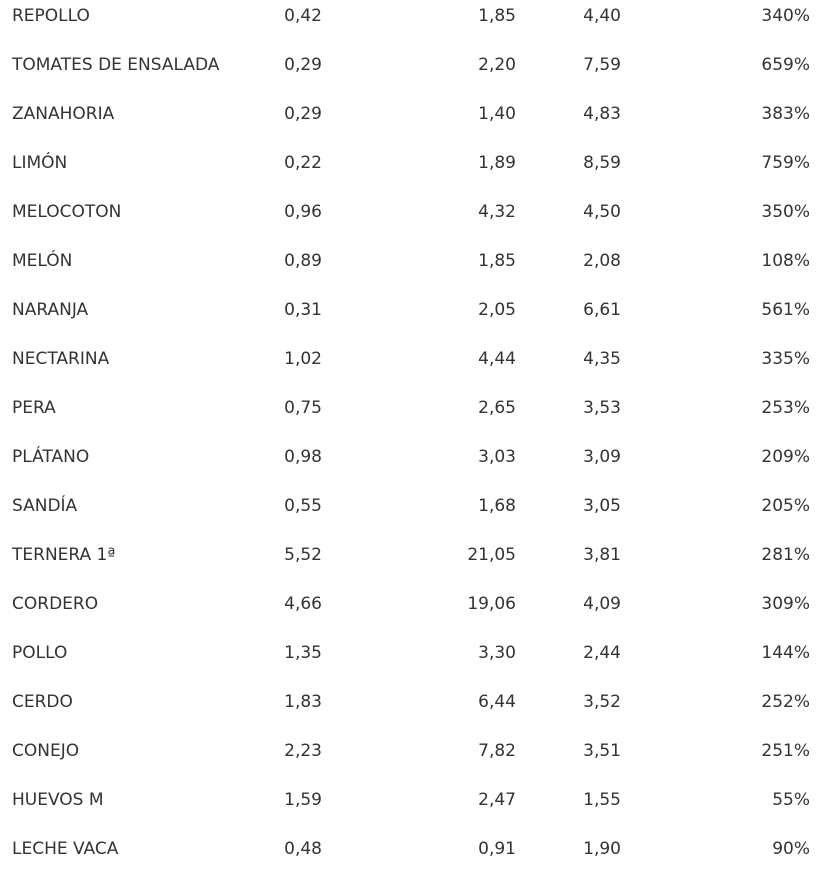  I want to click on price-ratio: 1,90, so click(602, 849).